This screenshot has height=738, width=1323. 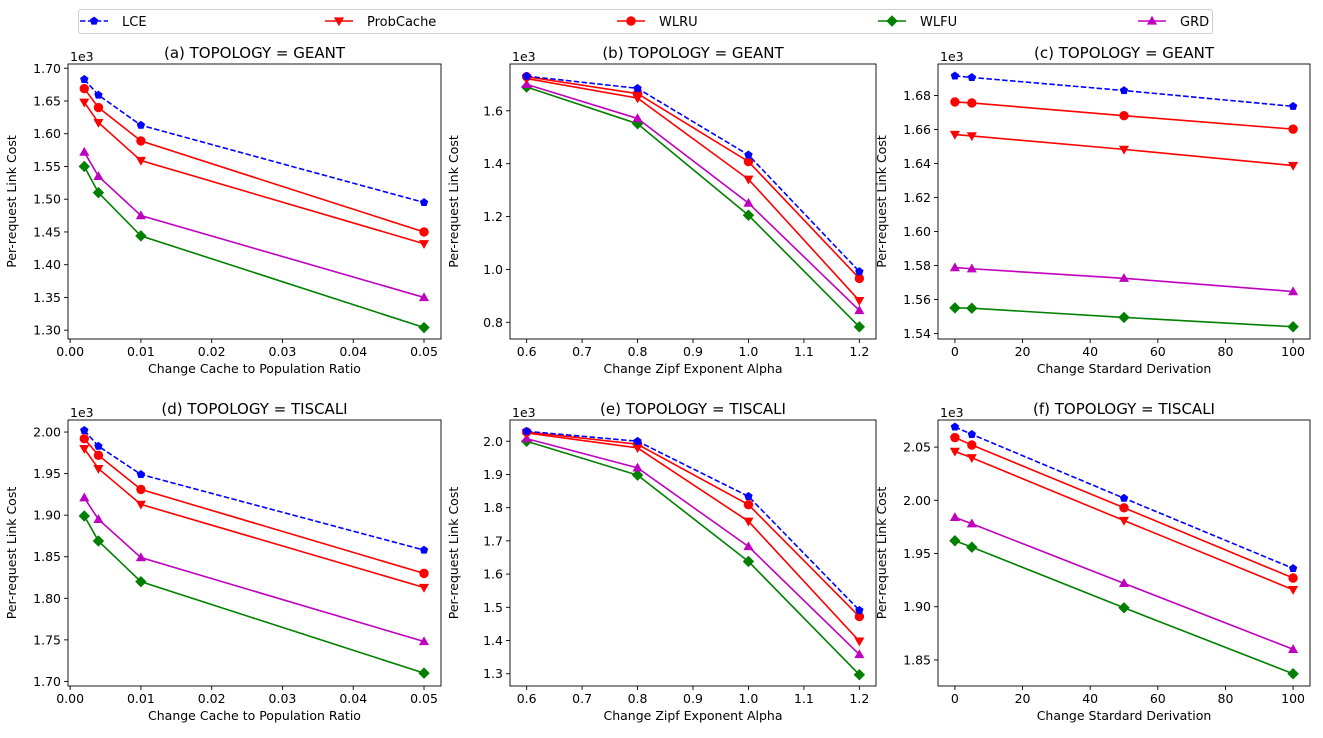 I want to click on x-tick-label: 0.05, so click(x=424, y=698).